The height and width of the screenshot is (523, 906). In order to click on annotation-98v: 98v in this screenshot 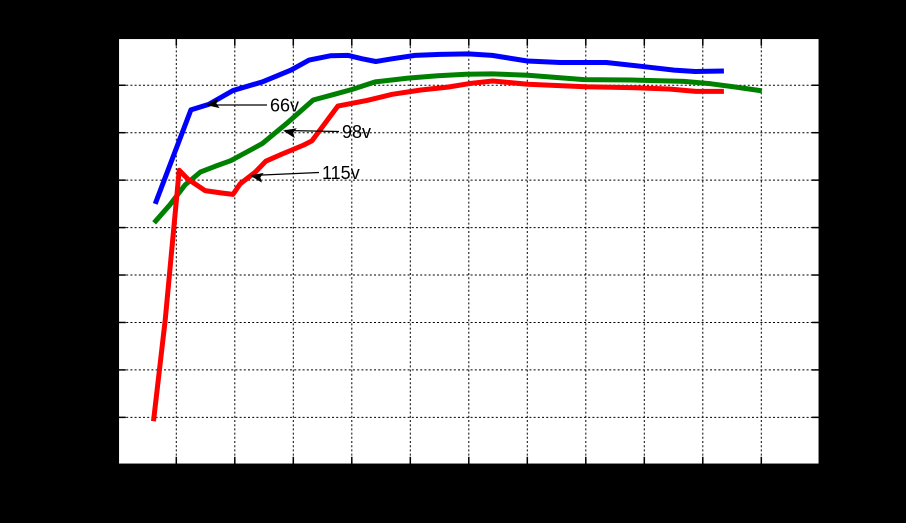, I will do `click(327, 132)`.